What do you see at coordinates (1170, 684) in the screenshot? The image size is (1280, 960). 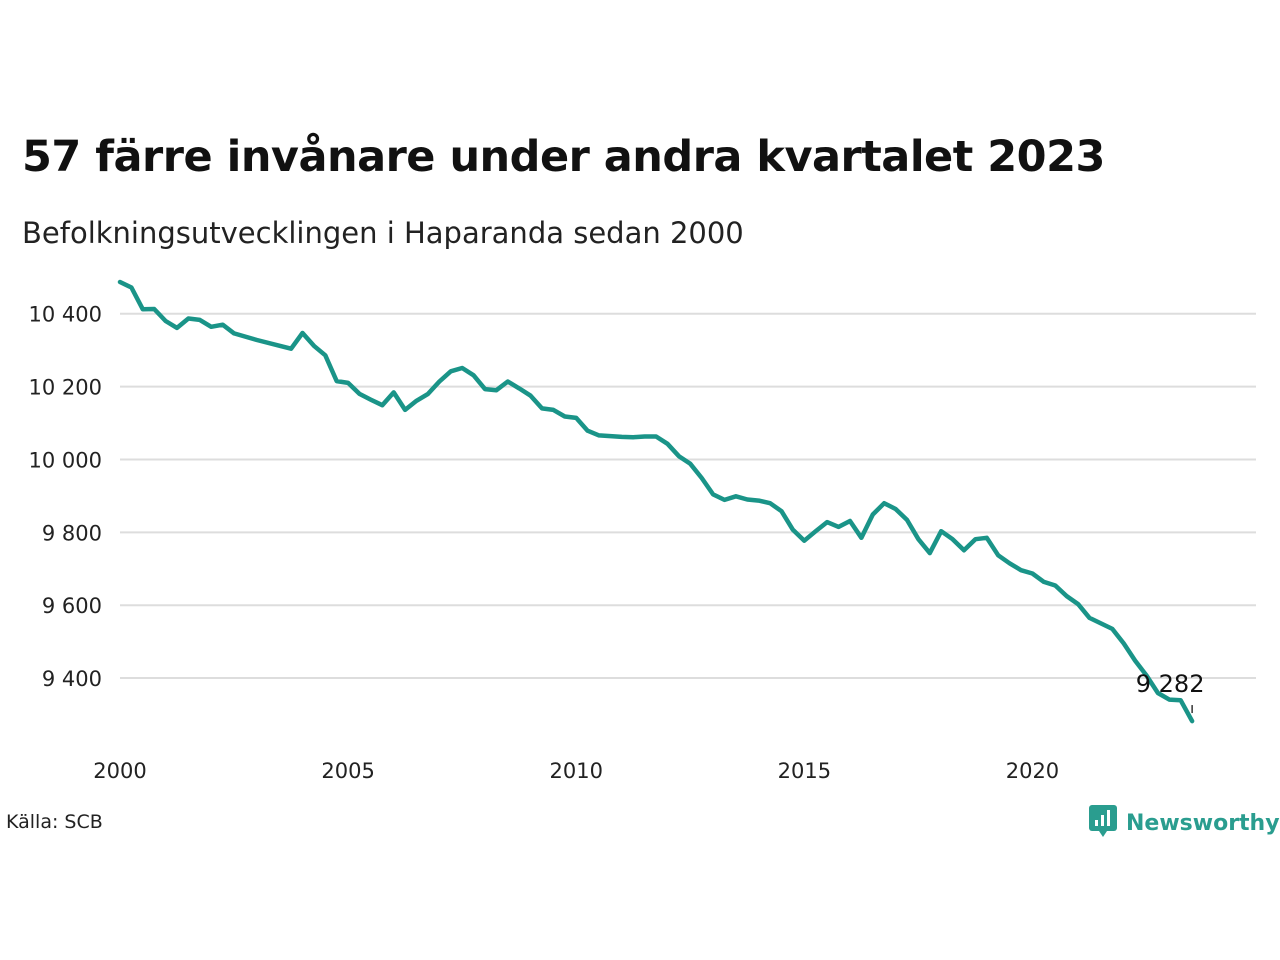 I see `end-value-label: 9 282` at bounding box center [1170, 684].